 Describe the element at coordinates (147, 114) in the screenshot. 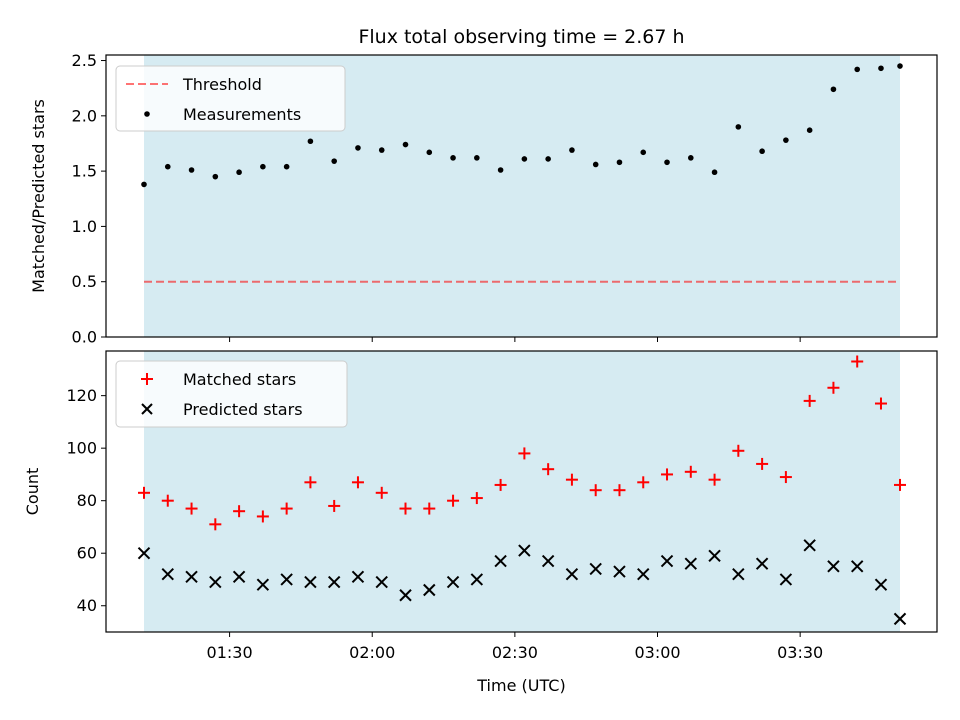

I see `legend-measurements-swatch` at that location.